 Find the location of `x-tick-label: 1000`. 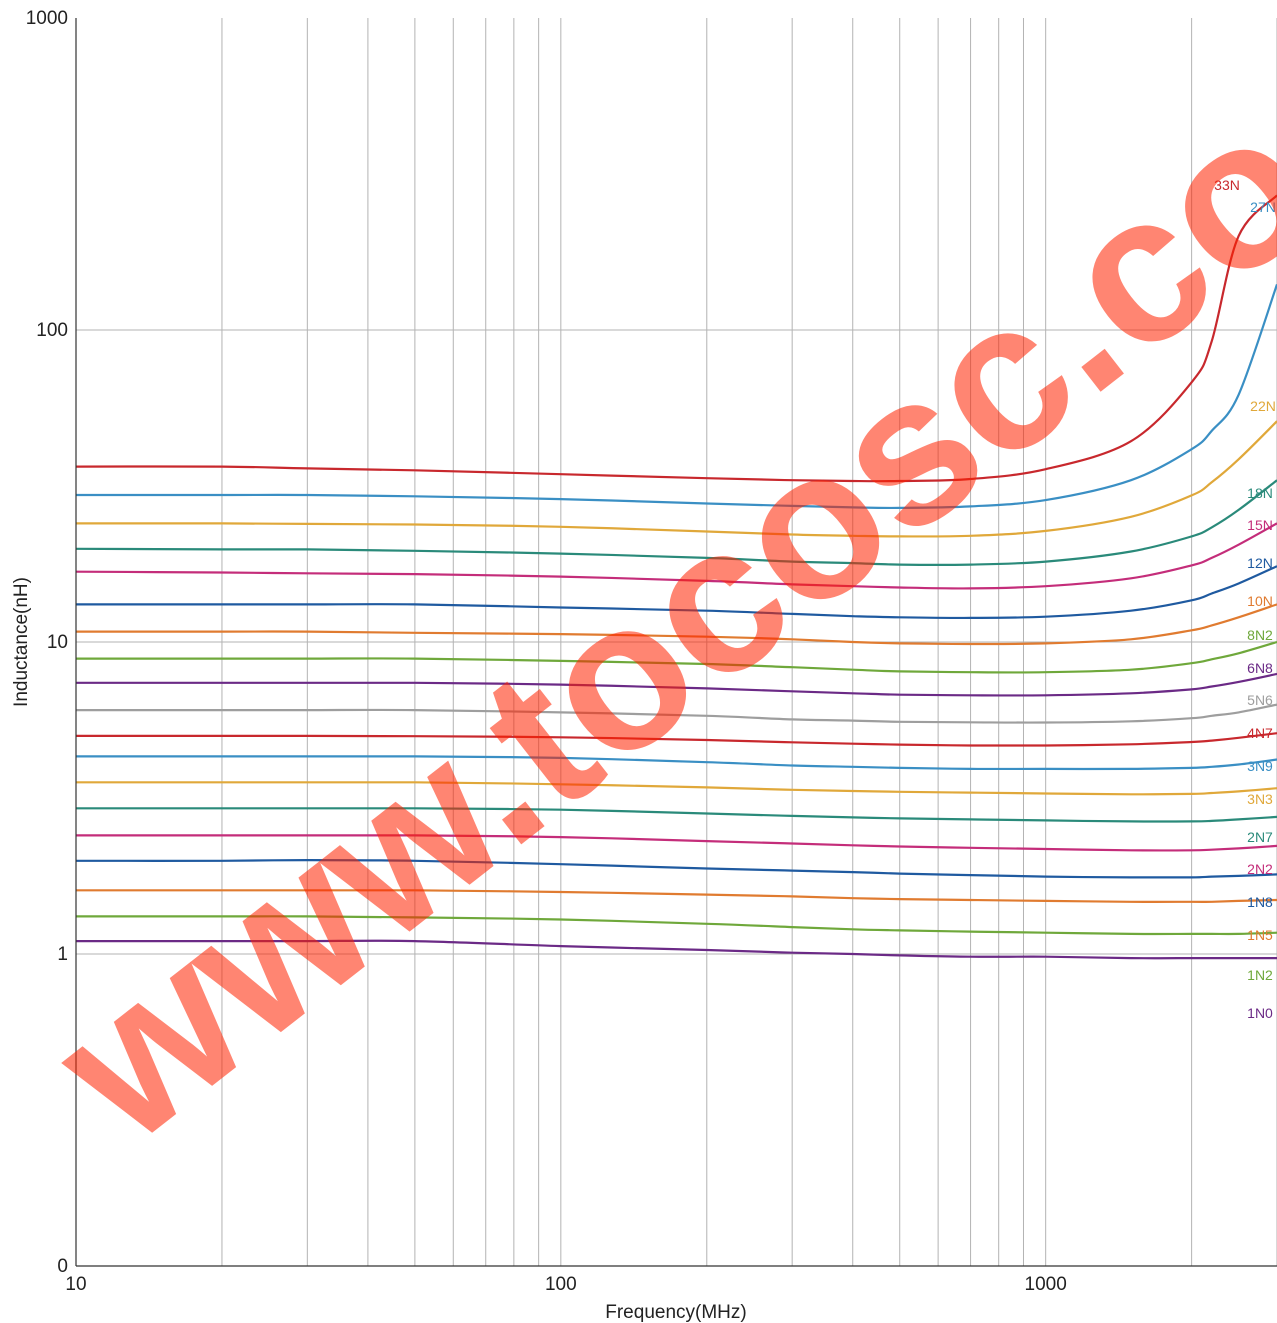

x-tick-label: 1000 is located at coordinates (1046, 1284).